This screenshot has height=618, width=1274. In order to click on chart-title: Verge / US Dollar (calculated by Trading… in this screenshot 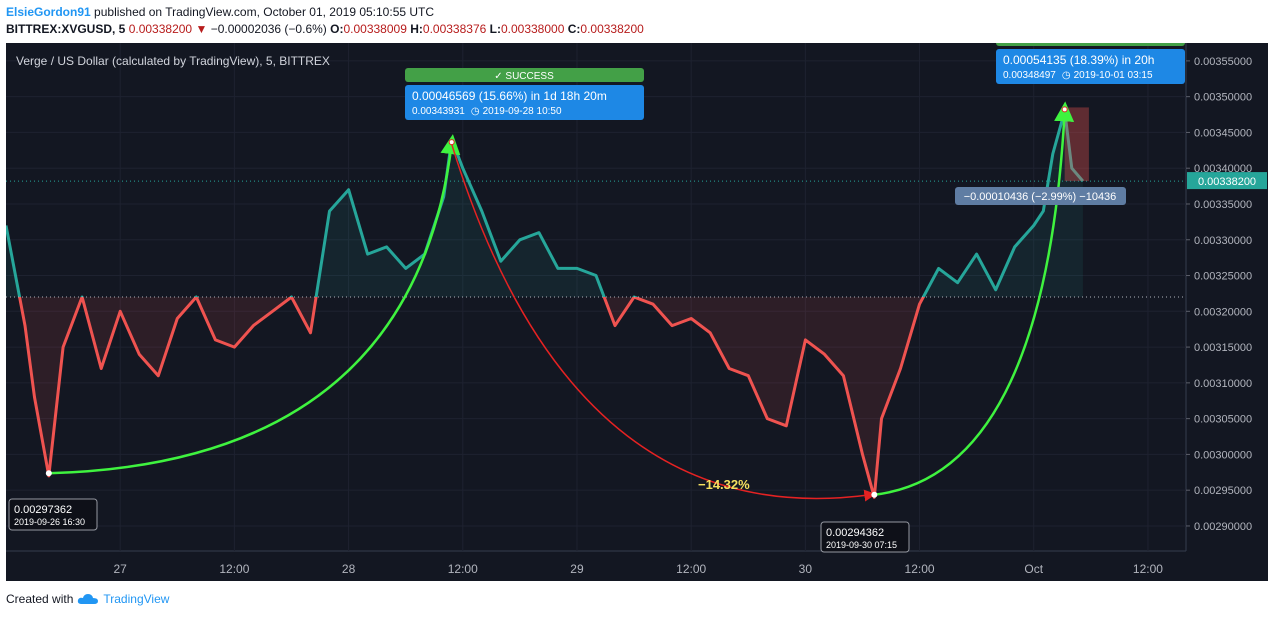, I will do `click(173, 61)`.